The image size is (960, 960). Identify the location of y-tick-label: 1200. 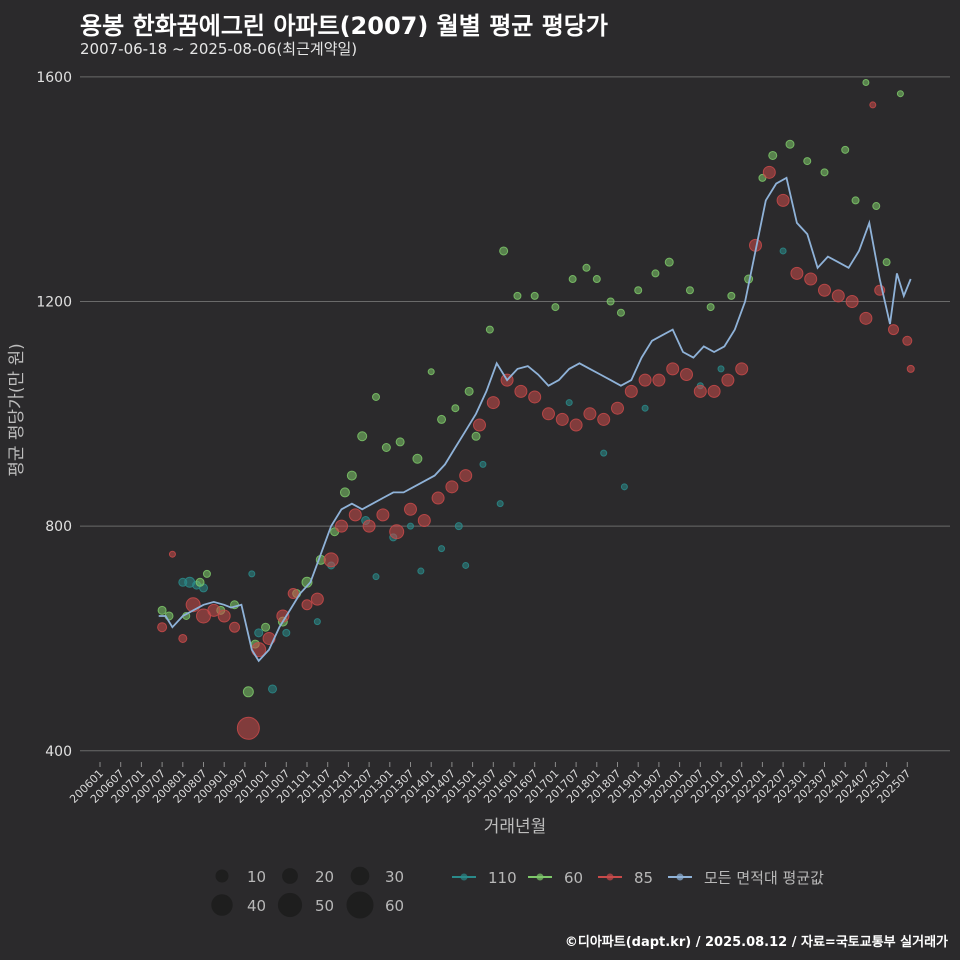
(54, 302).